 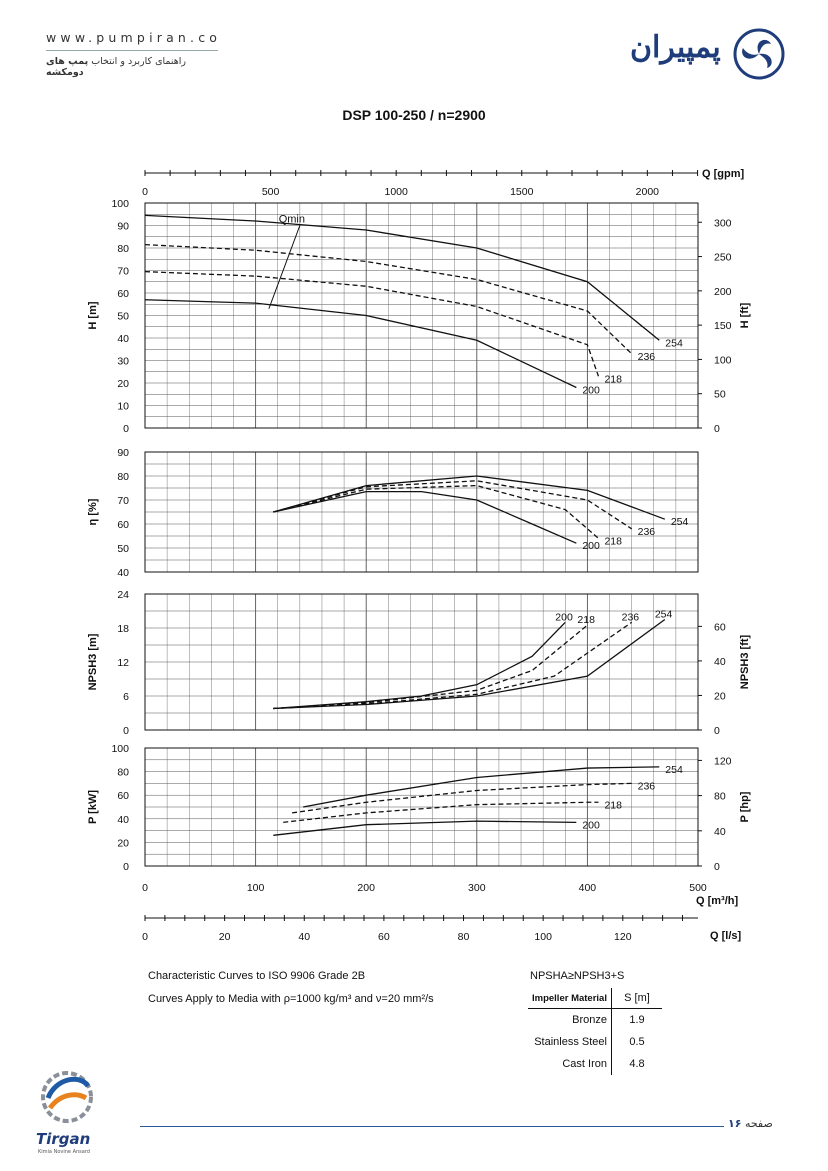 I want to click on m3h-tick-label: 0, so click(x=145, y=888).